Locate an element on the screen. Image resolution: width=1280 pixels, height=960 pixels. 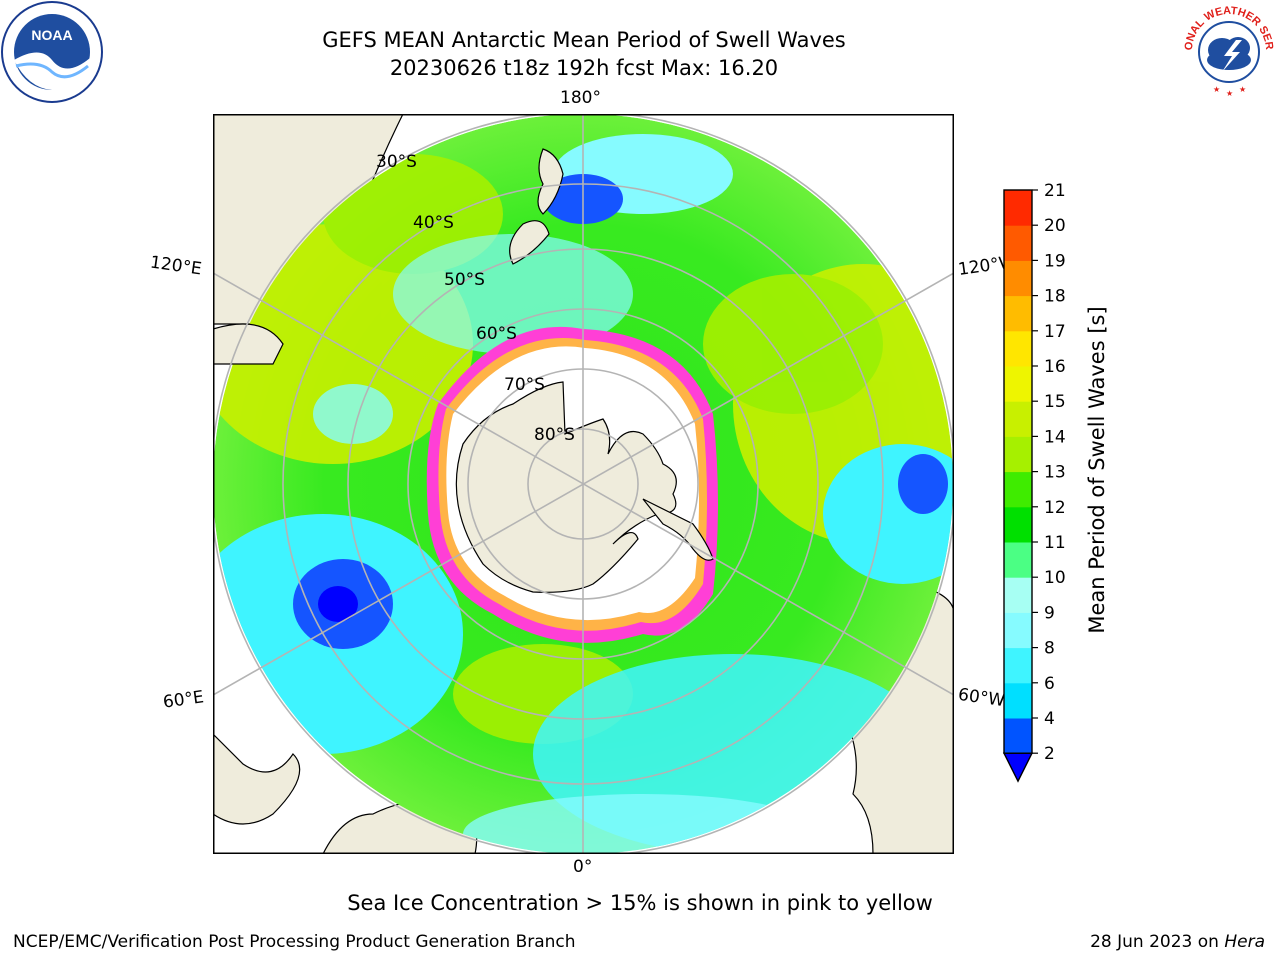
colorbar-tick-label: 6 is located at coordinates (1049, 684).